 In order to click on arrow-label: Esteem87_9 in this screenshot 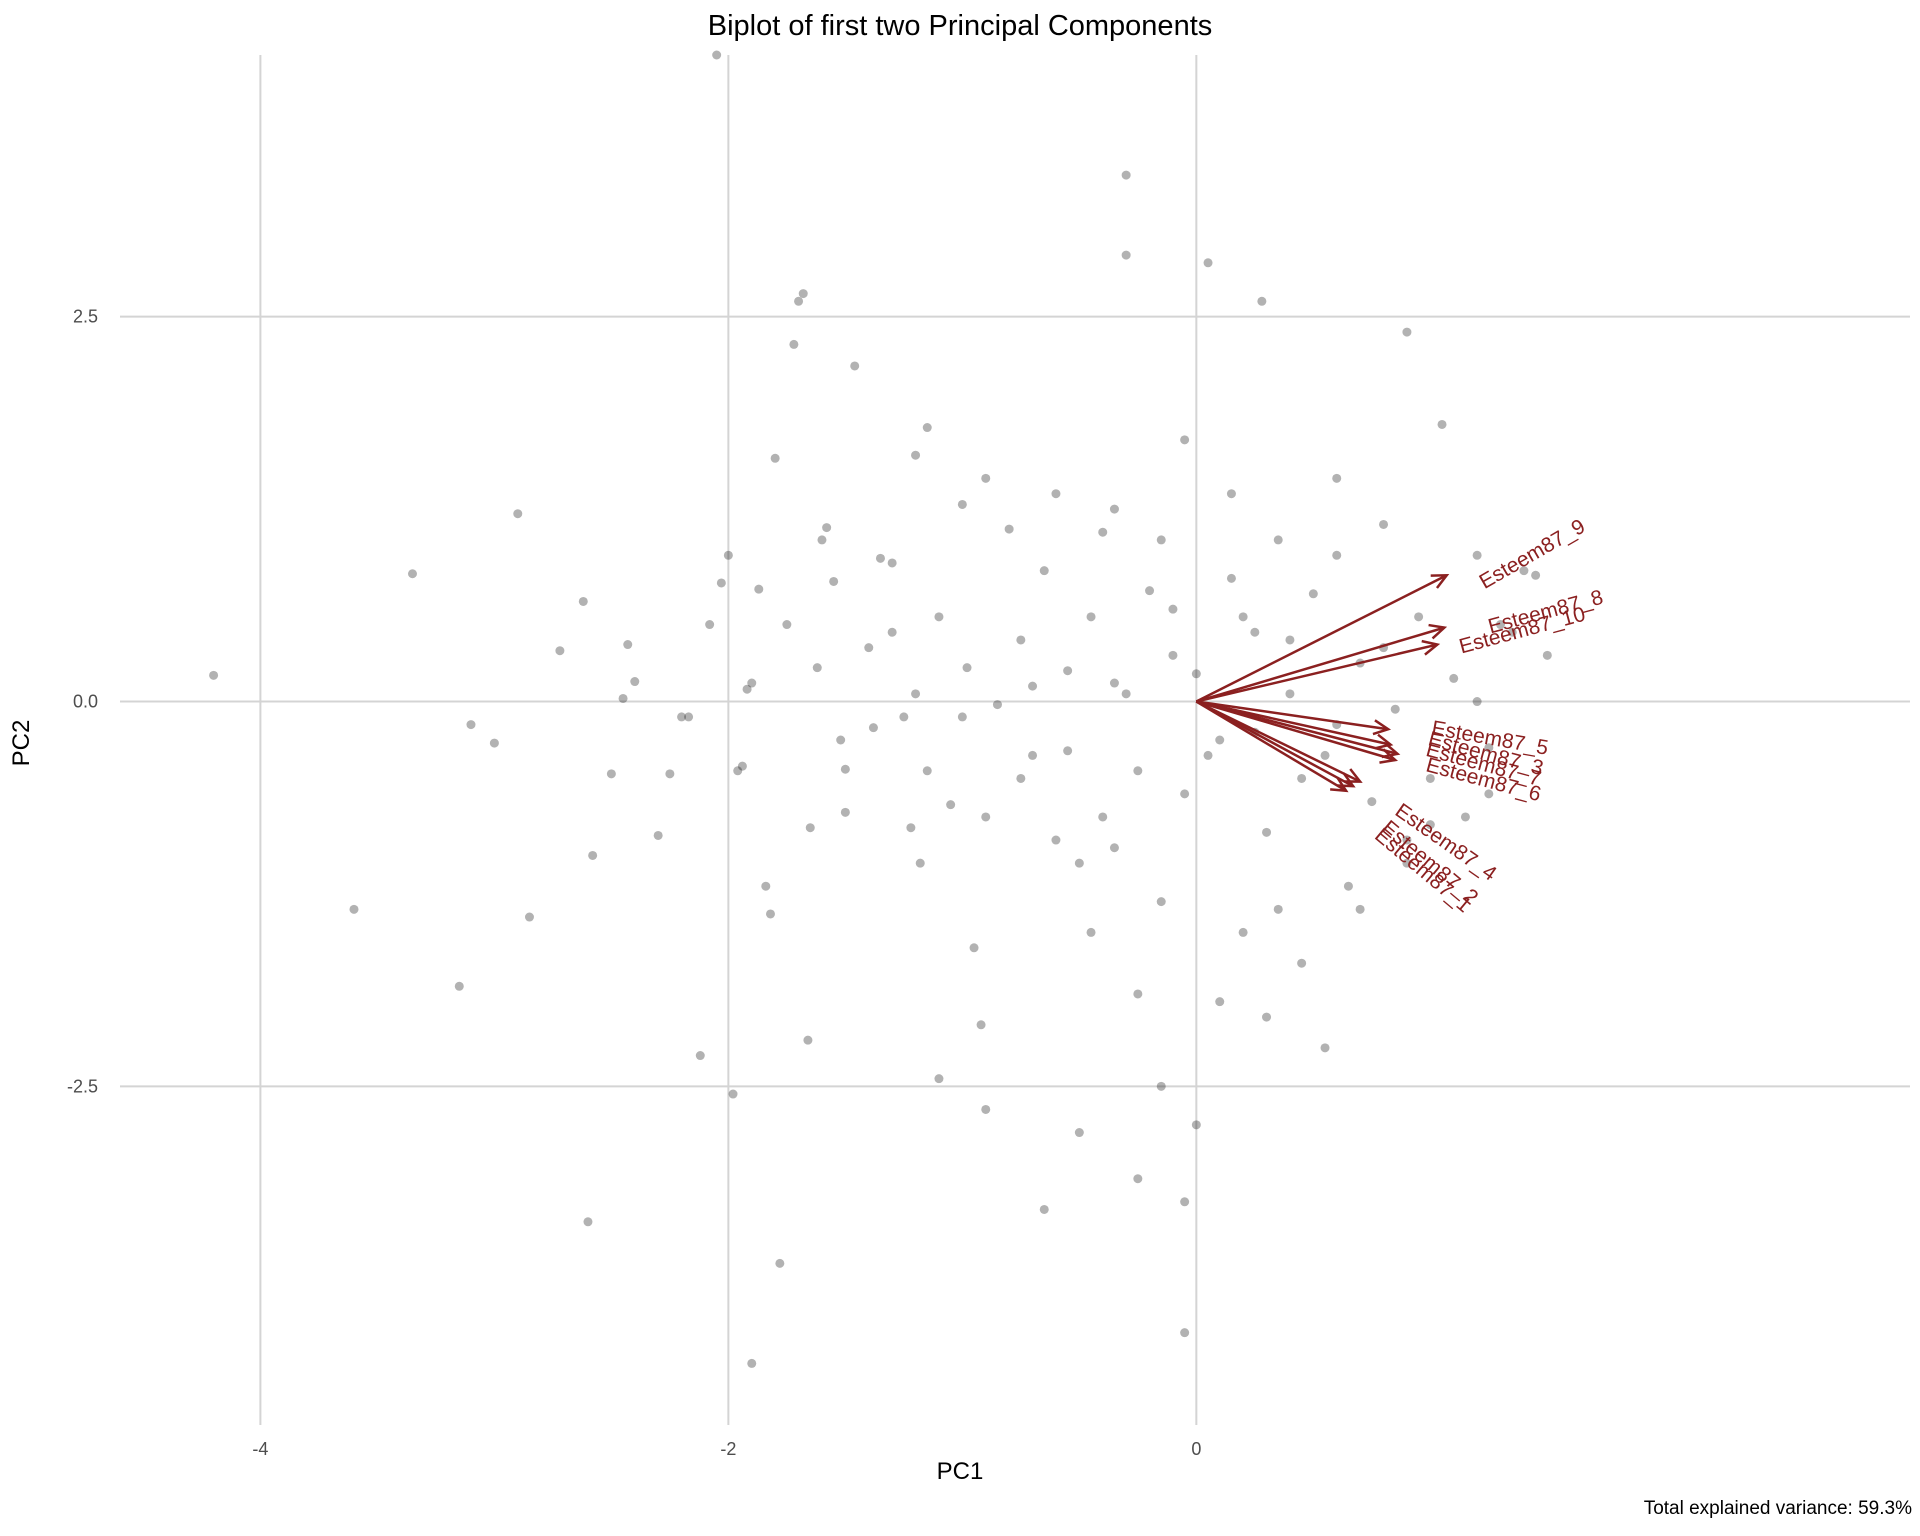, I will do `click(1533, 554)`.